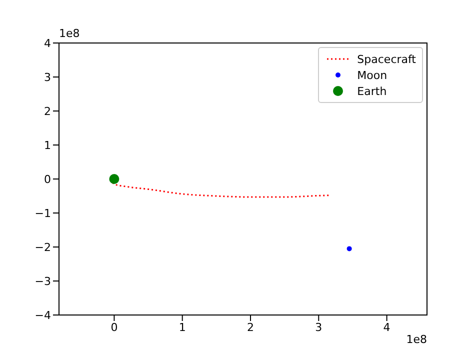 The image size is (474, 355). I want to click on legend-label: Earth, so click(372, 91).